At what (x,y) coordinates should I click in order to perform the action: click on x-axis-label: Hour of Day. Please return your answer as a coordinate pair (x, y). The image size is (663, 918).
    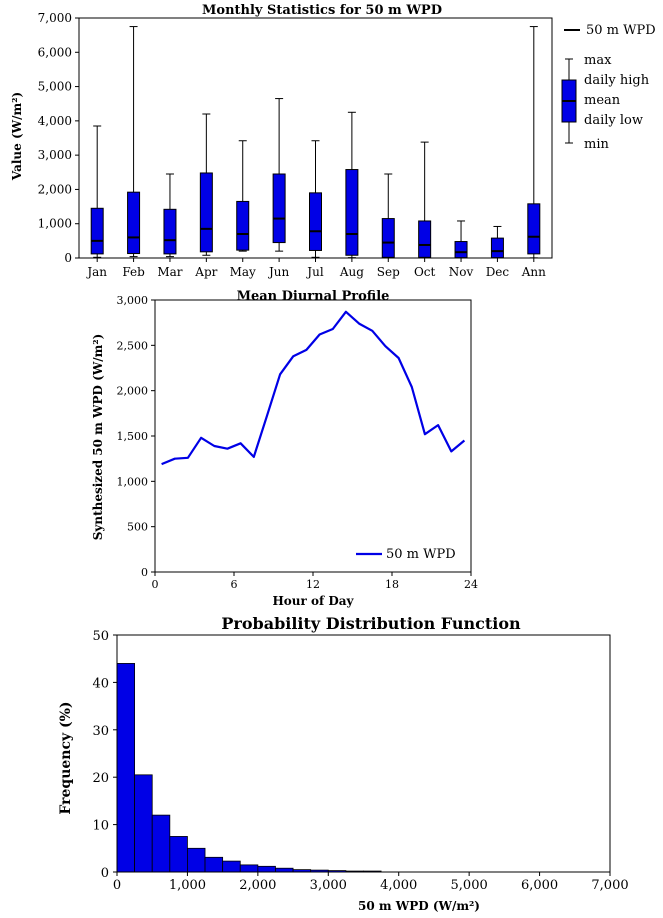
    Looking at the image, I should click on (313, 601).